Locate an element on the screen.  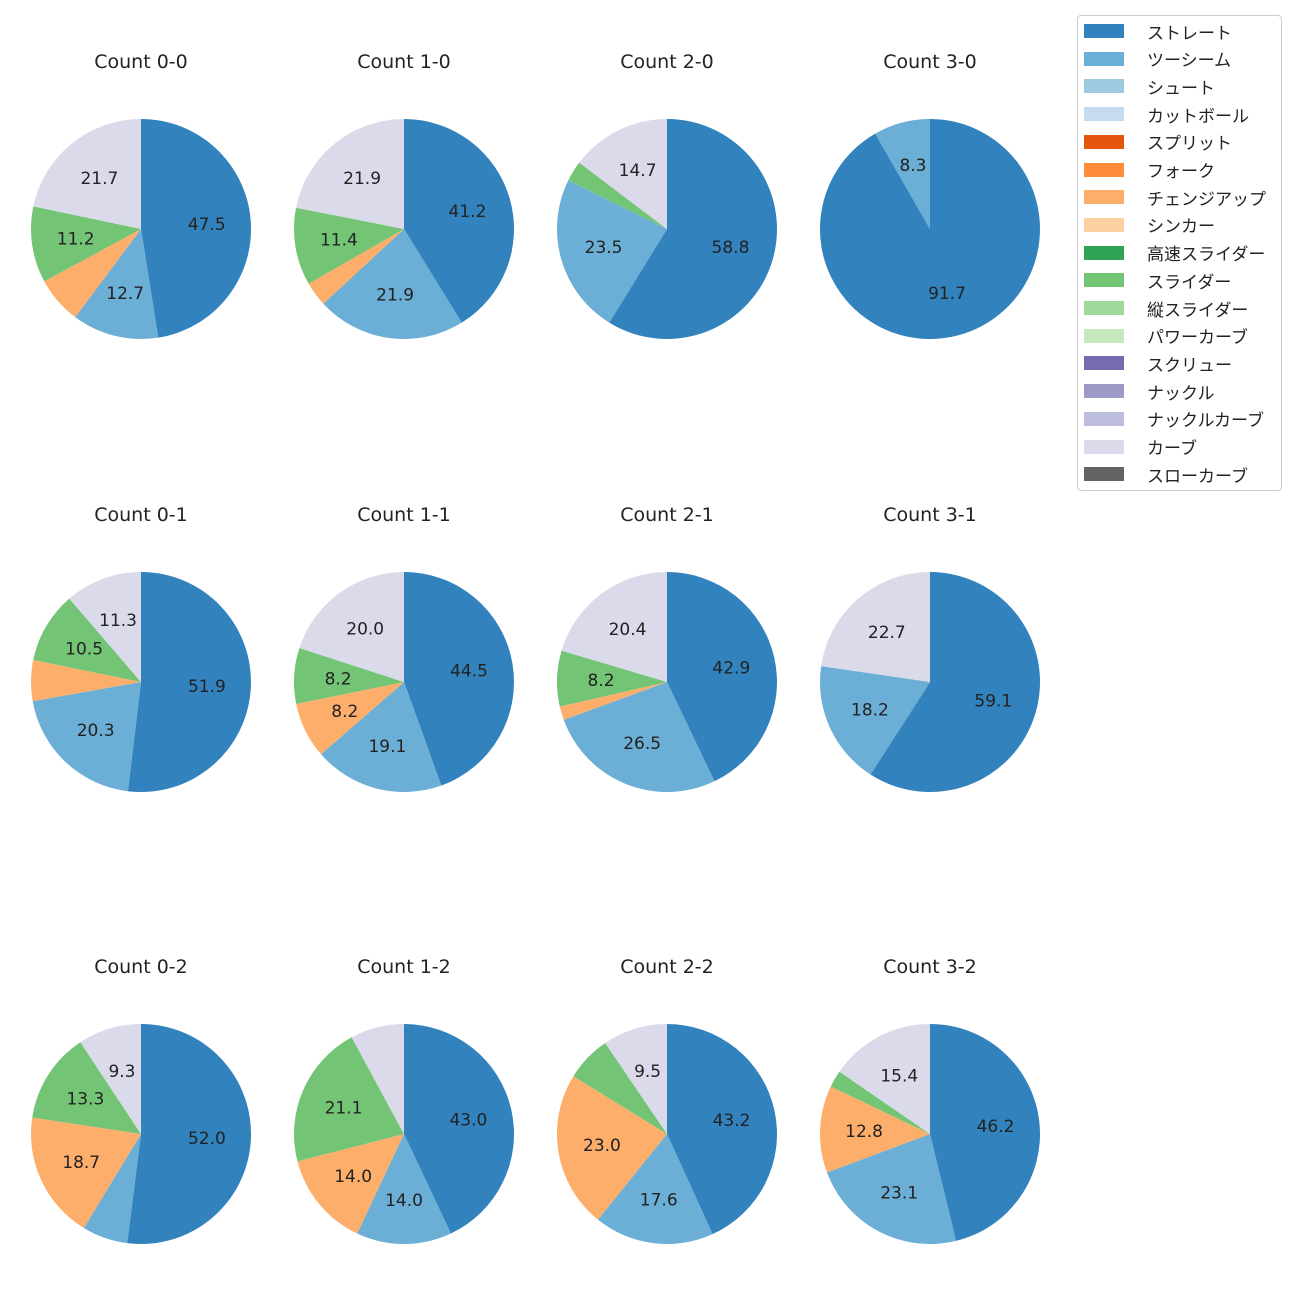
pie-slice-label: 42.9 is located at coordinates (731, 668).